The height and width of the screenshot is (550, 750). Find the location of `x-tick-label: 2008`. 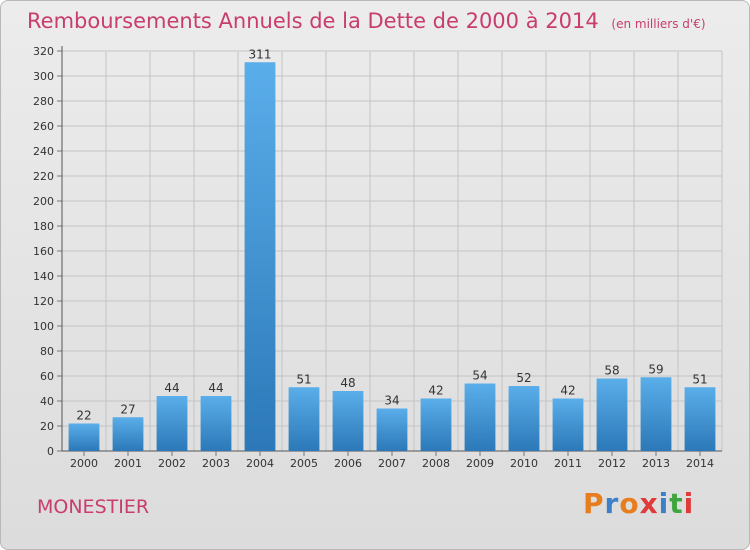

x-tick-label: 2008 is located at coordinates (436, 463).